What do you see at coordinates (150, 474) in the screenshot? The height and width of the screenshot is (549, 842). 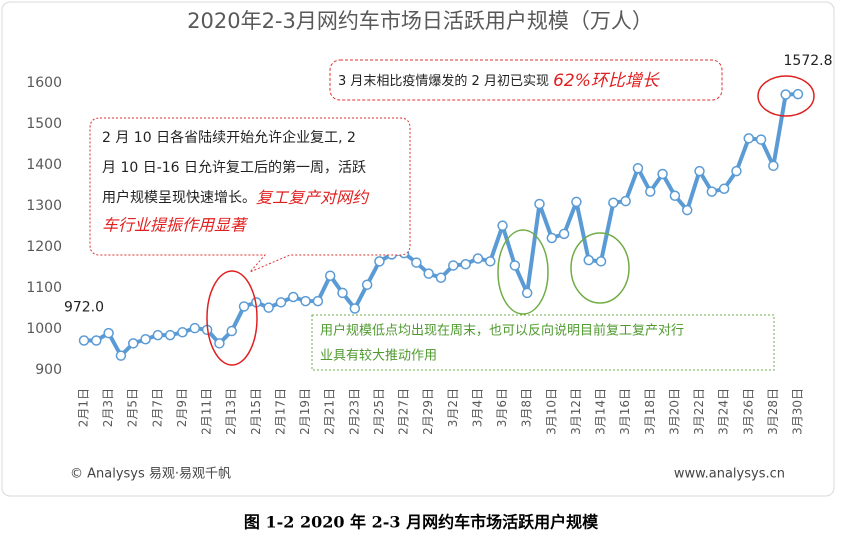 I see `source: © Analysys 易观·易观千帆` at bounding box center [150, 474].